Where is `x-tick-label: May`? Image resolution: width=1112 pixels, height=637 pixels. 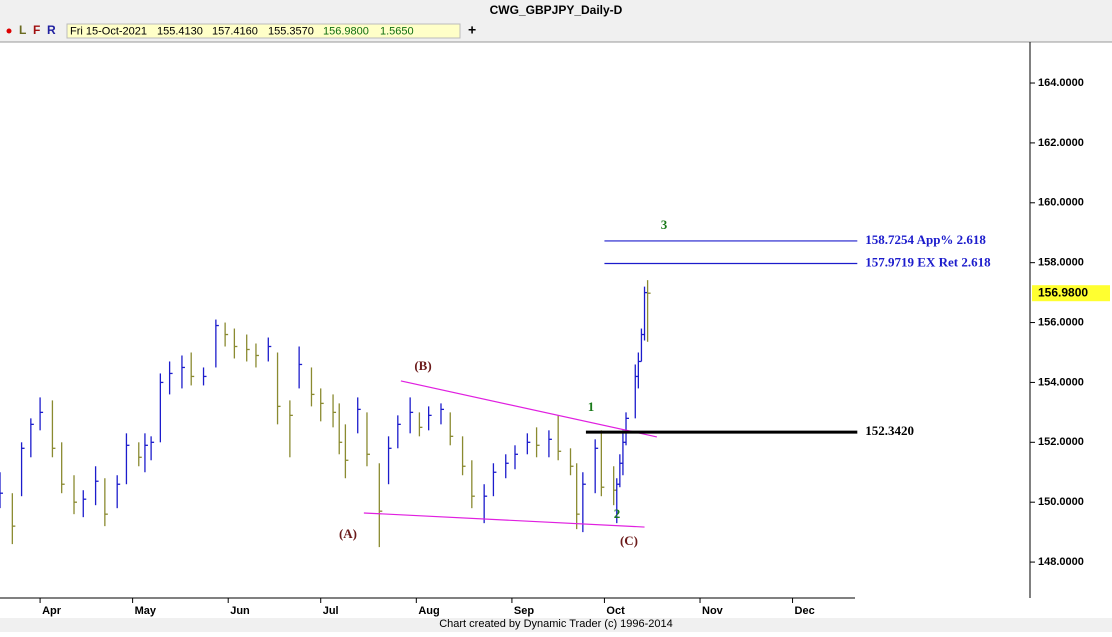
x-tick-label: May is located at coordinates (146, 611).